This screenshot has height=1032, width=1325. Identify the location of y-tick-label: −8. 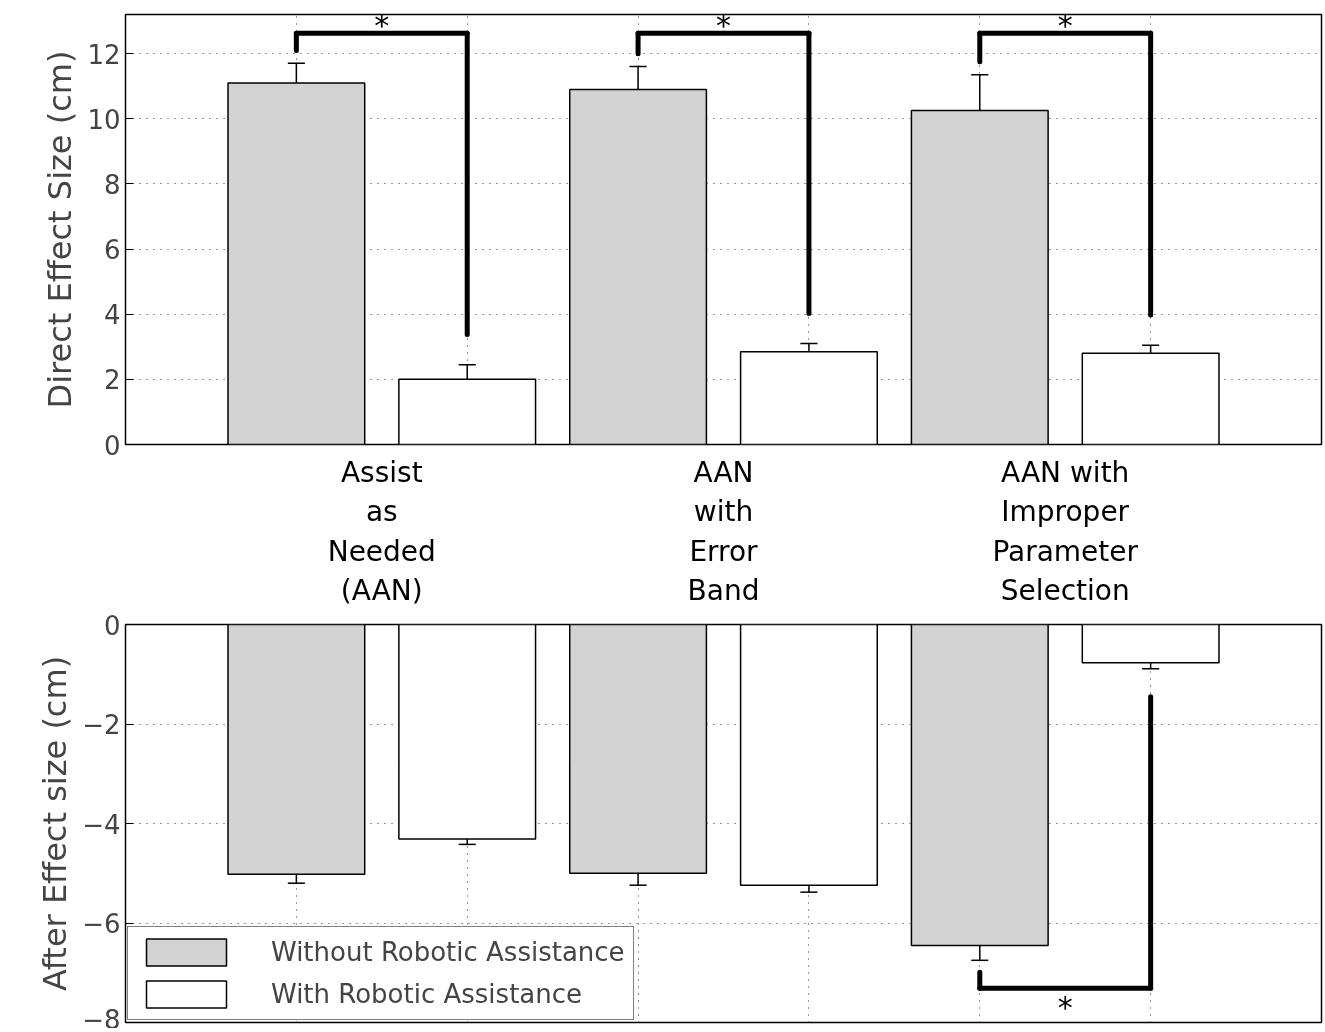
(101, 1018).